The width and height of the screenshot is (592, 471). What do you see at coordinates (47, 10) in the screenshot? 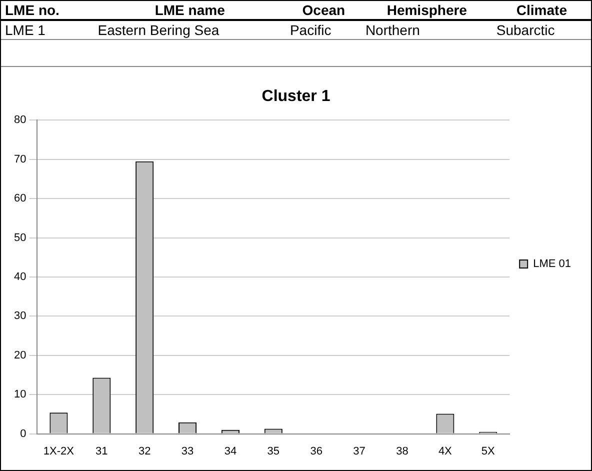
I see `text: LME no.` at bounding box center [47, 10].